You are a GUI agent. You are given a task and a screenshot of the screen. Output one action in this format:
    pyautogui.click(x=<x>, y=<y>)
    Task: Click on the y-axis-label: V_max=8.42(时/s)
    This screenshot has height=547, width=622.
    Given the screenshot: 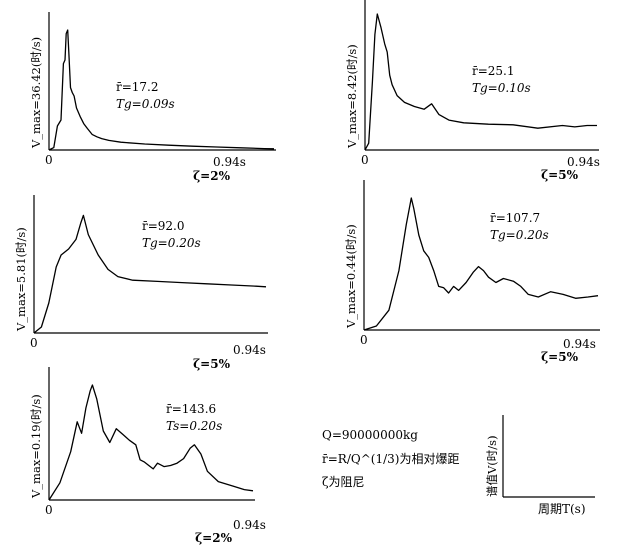 What is the action you would take?
    pyautogui.click(x=352, y=96)
    